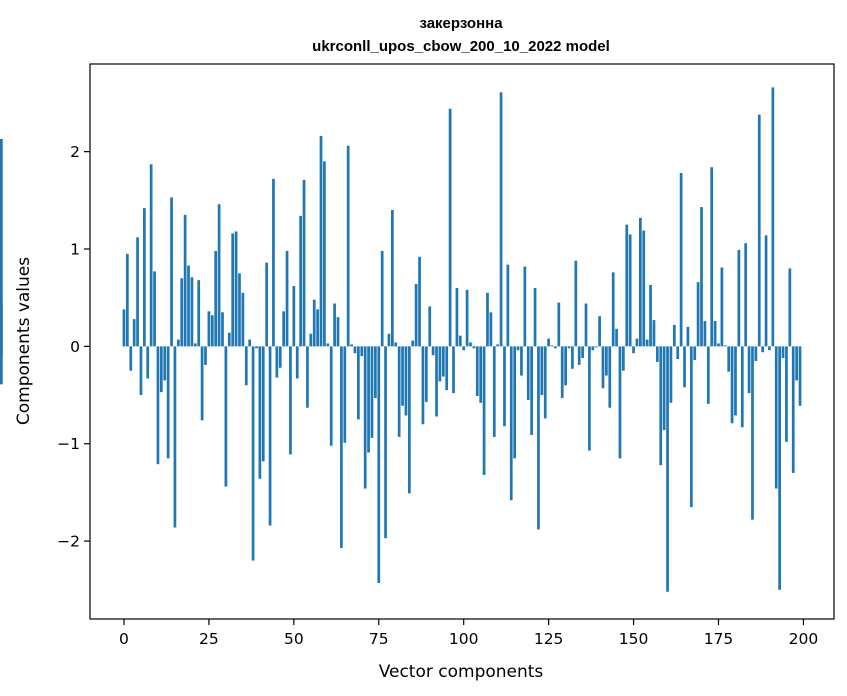 The image size is (847, 696). Describe the element at coordinates (461, 46) in the screenshot. I see `chart-title-line2: ukrconll_upos_cbow_200_10_2022 model` at that location.